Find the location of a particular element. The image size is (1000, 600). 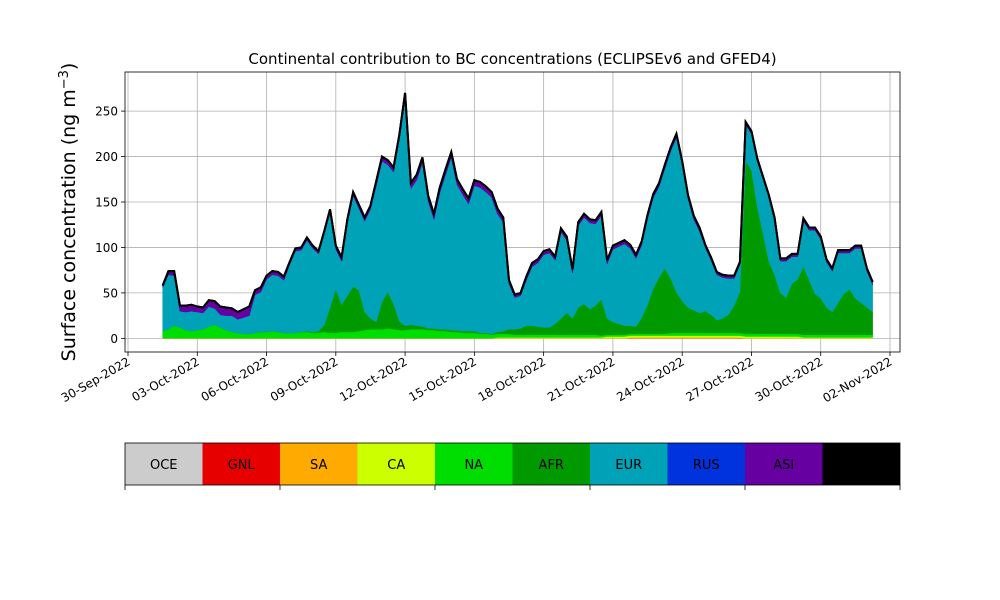

x-tick-label: 06-Oct-2022 is located at coordinates (235, 379).